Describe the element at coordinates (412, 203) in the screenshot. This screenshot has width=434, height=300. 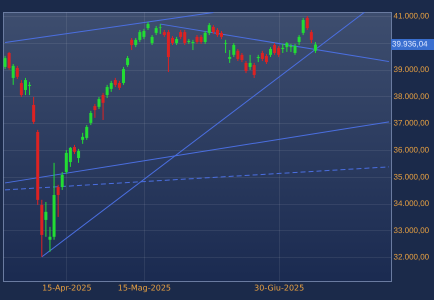
I see `y-tick-label: 34.000,00` at that location.